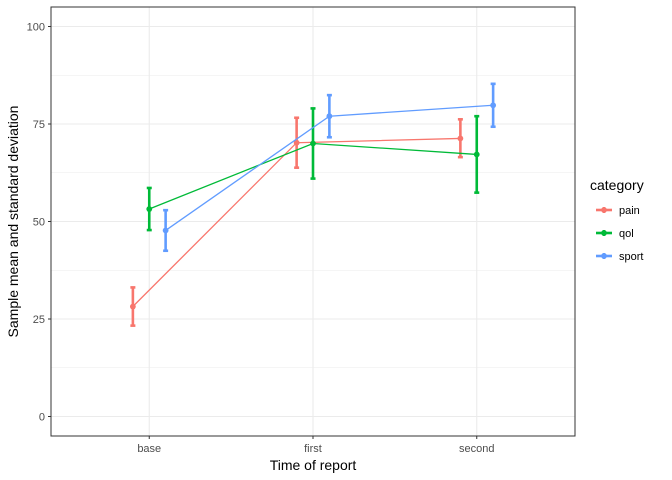 The image size is (672, 480). Describe the element at coordinates (149, 449) in the screenshot. I see `x-tick-label: base` at that location.